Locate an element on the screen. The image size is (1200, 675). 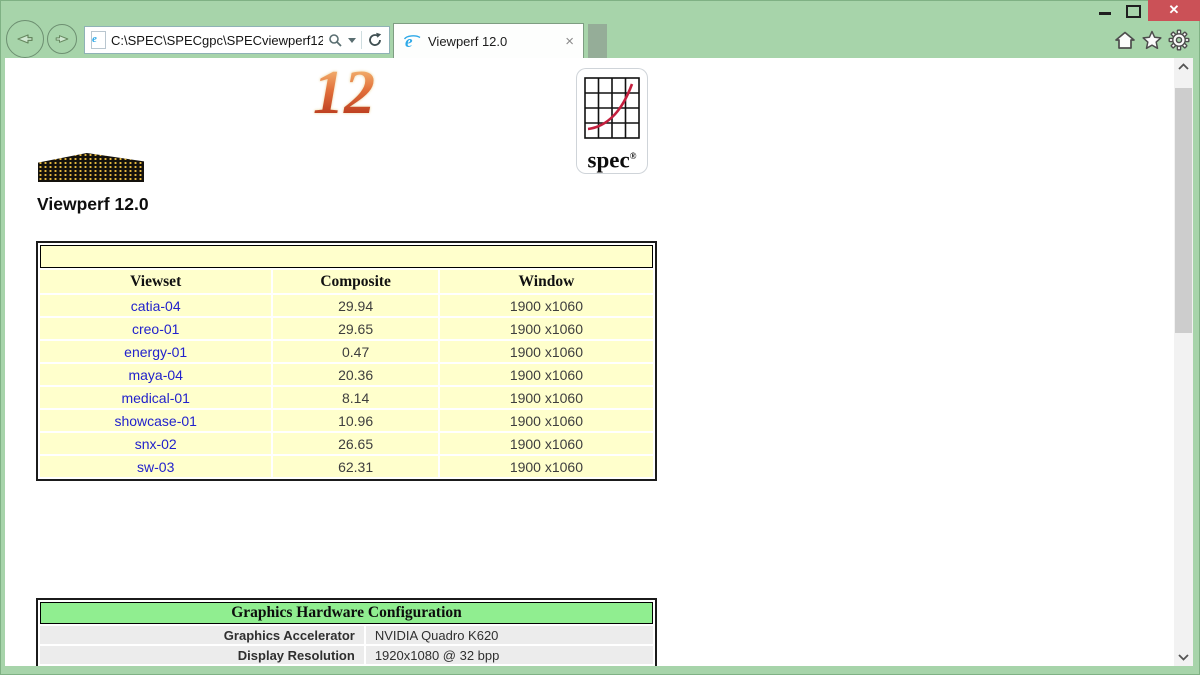
results-header-row: Viewset Composite Window is located at coordinates (346, 281).